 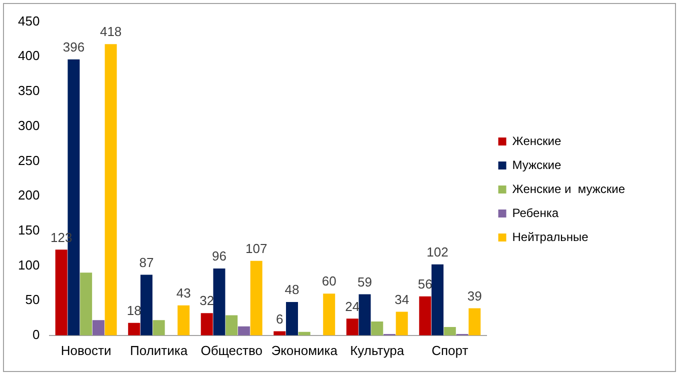 I want to click on legend-label: Женские, so click(x=537, y=141).